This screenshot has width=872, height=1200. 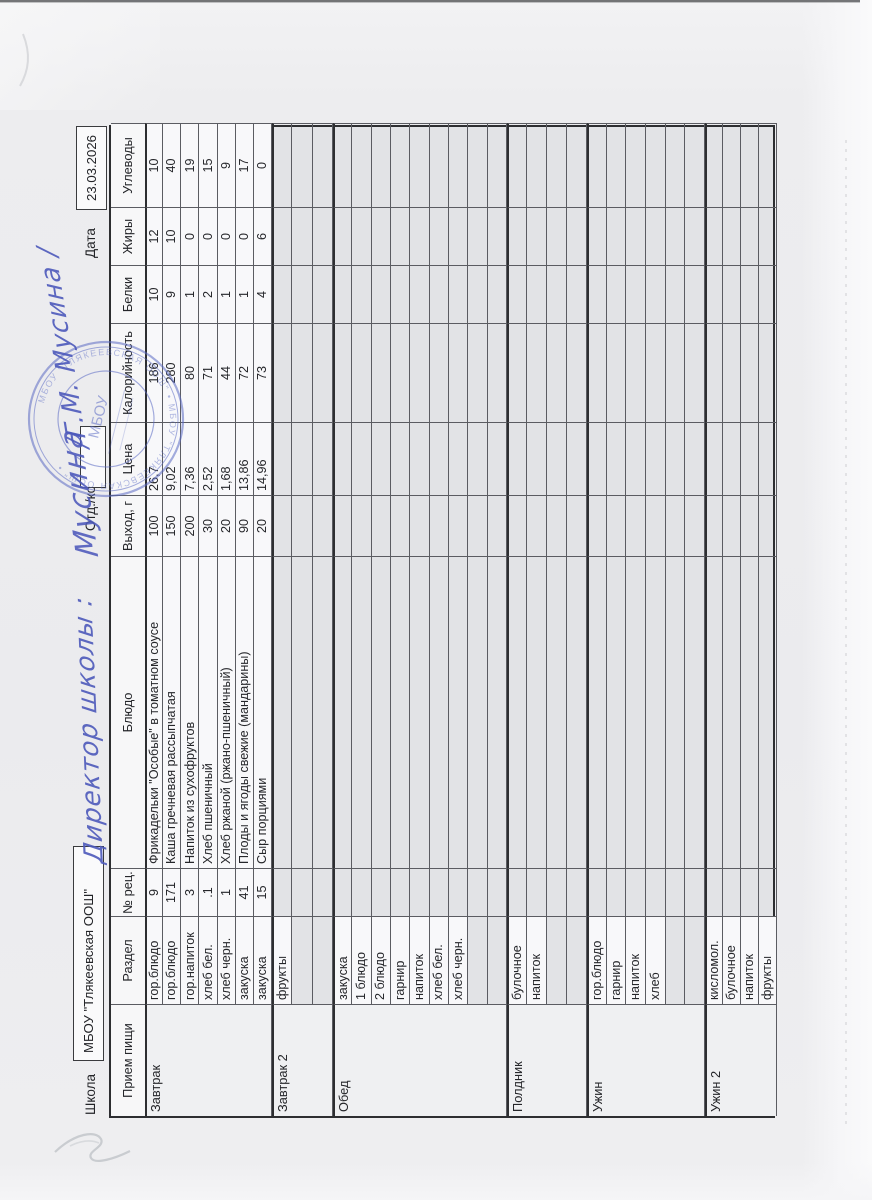 What do you see at coordinates (226, 372) in the screenshot?
I see `cell-kcal: 44` at bounding box center [226, 372].